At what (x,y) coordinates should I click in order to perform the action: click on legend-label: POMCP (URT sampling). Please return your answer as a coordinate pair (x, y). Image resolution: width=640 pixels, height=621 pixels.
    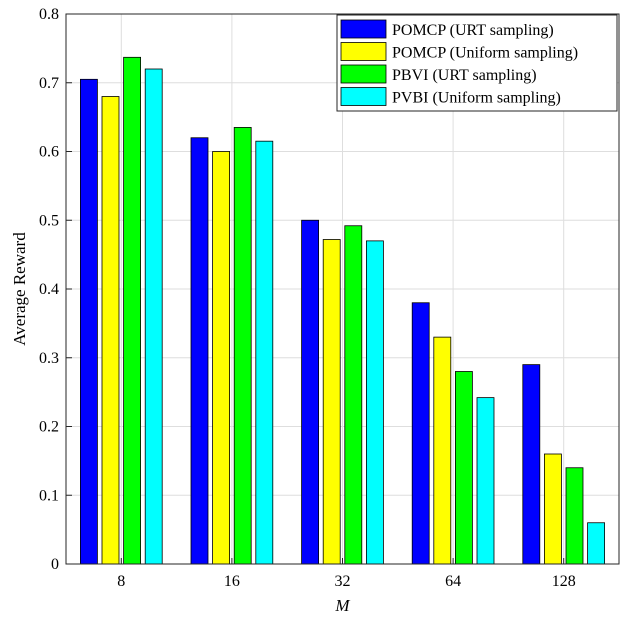
    Looking at the image, I should click on (473, 30).